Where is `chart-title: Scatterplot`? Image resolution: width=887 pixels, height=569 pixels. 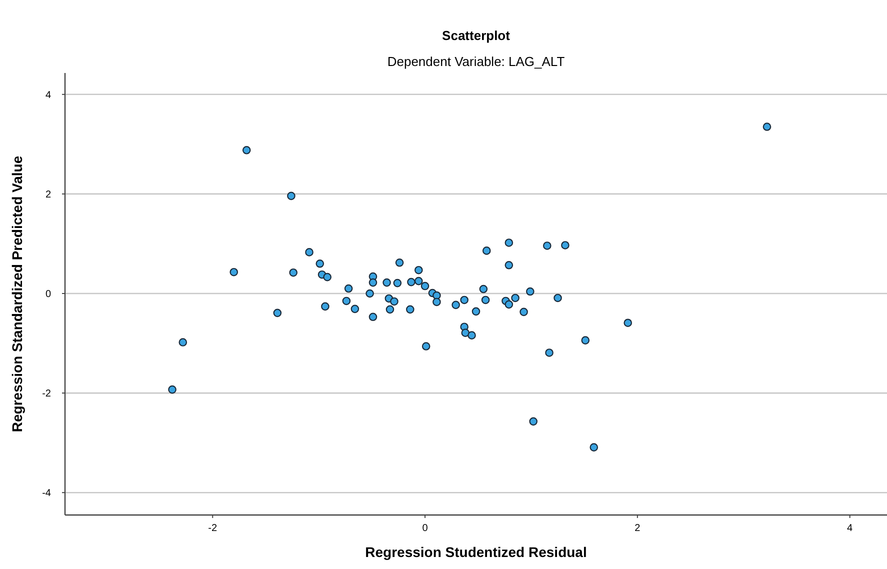 chart-title: Scatterplot is located at coordinates (476, 35).